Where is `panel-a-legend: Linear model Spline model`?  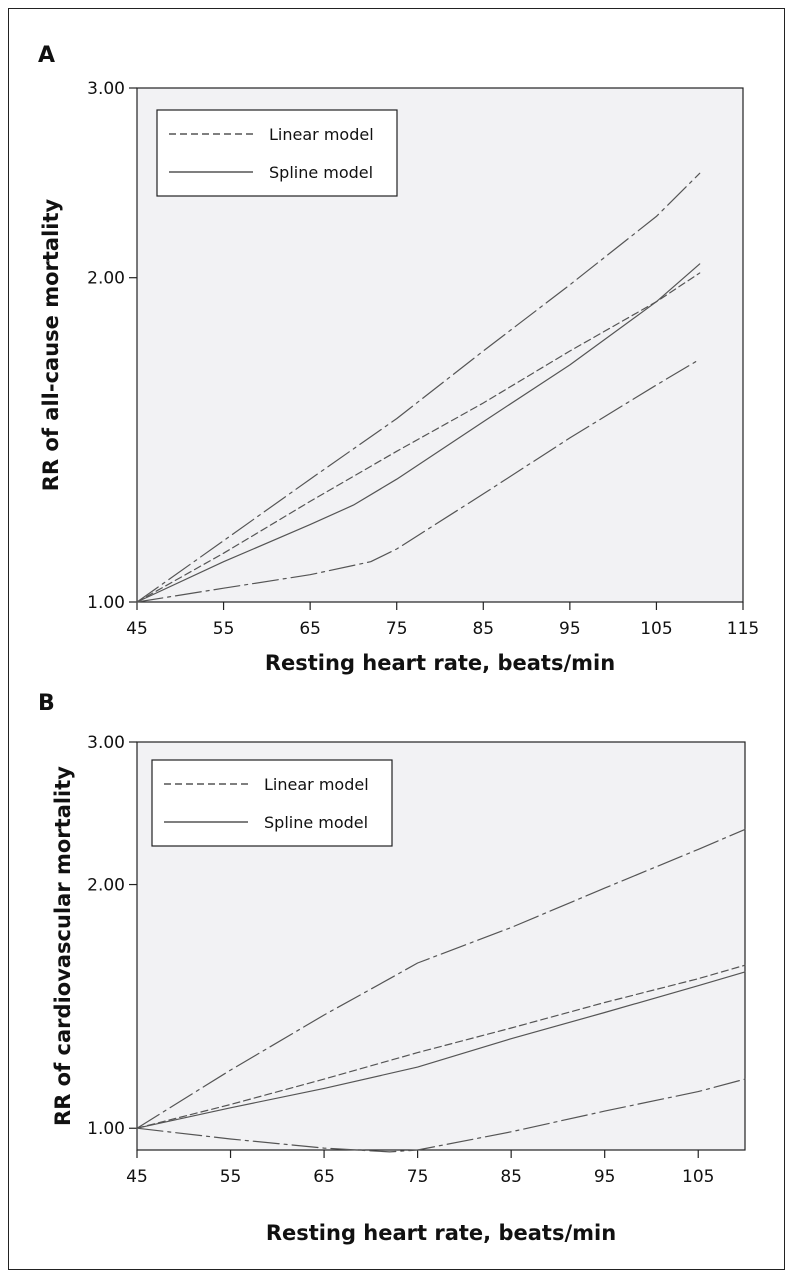 panel-a-legend: Linear model Spline model is located at coordinates (277, 153).